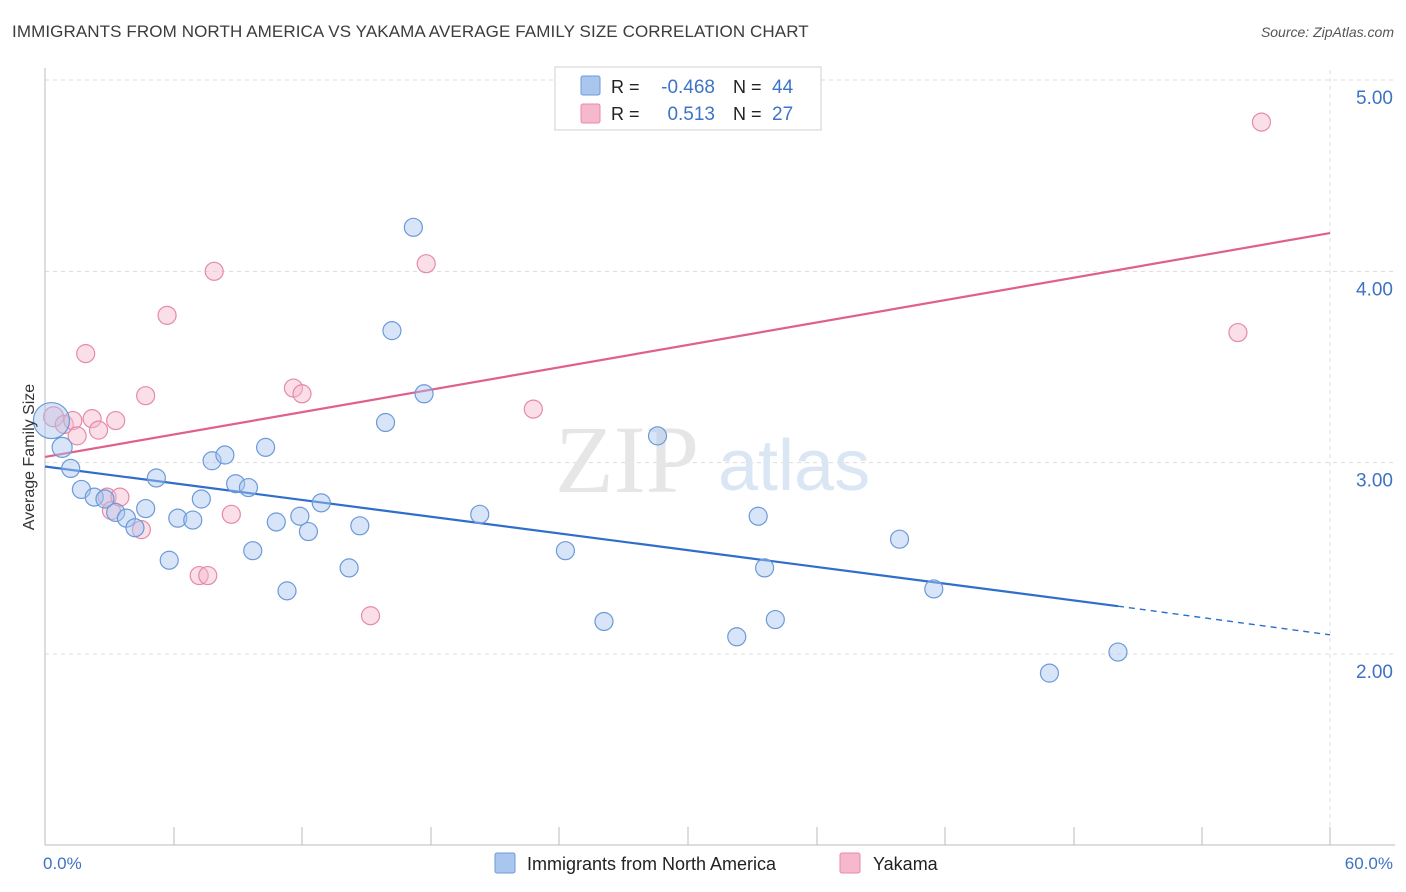 This screenshot has width=1406, height=892. I want to click on y-tick-labels: 2.00 3.00 4.00 5.00, so click(1374, 385).